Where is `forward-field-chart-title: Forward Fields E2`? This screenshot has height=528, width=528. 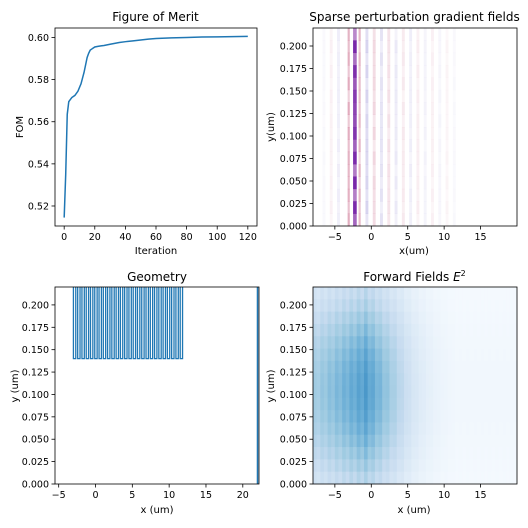 forward-field-chart-title: Forward Fields E2 is located at coordinates (414, 276).